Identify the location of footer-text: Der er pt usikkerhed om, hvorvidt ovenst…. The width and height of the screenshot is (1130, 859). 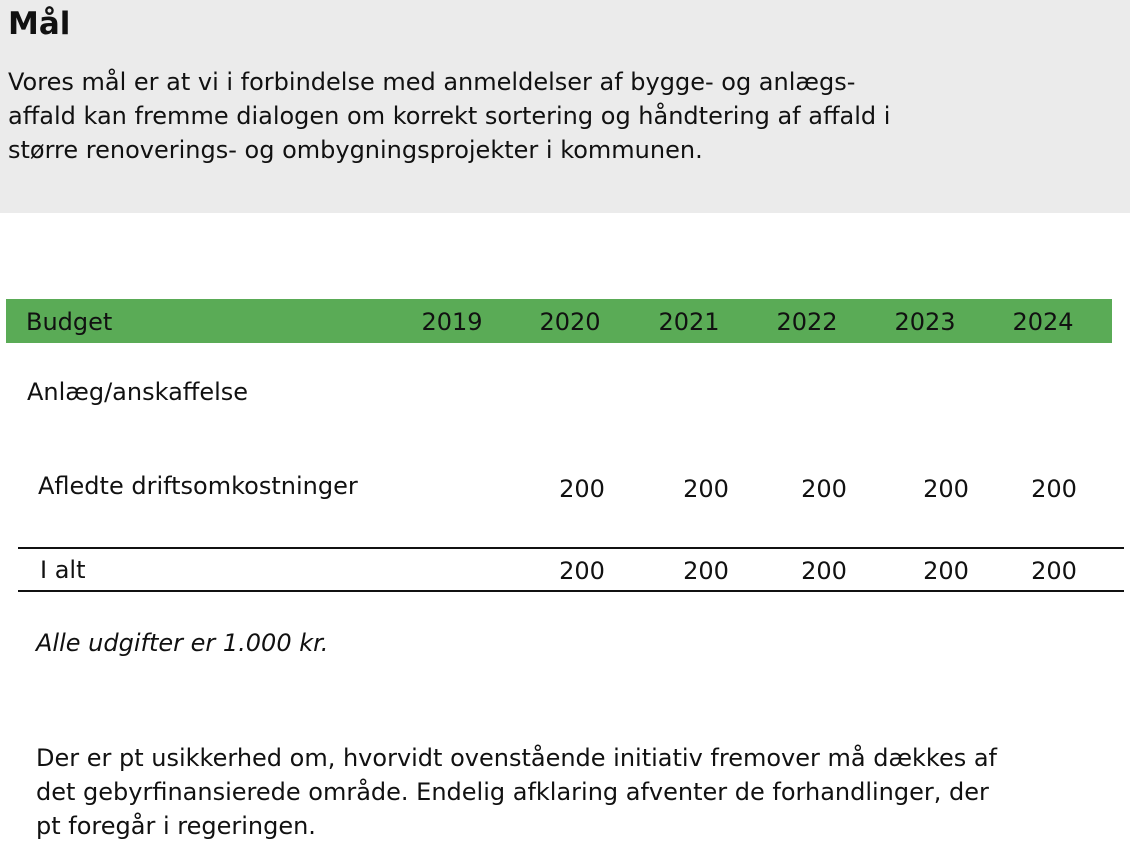
(517, 758).